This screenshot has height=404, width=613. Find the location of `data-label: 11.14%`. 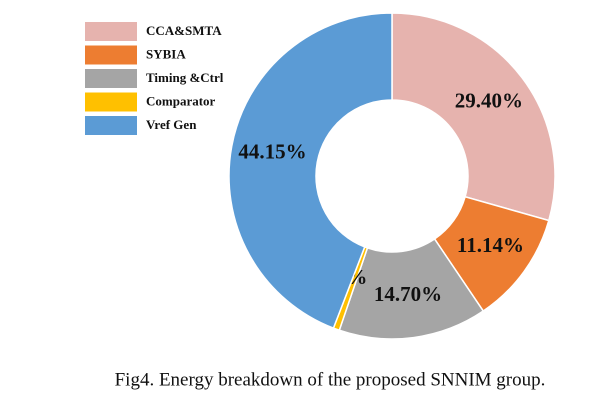

data-label: 11.14% is located at coordinates (490, 245).